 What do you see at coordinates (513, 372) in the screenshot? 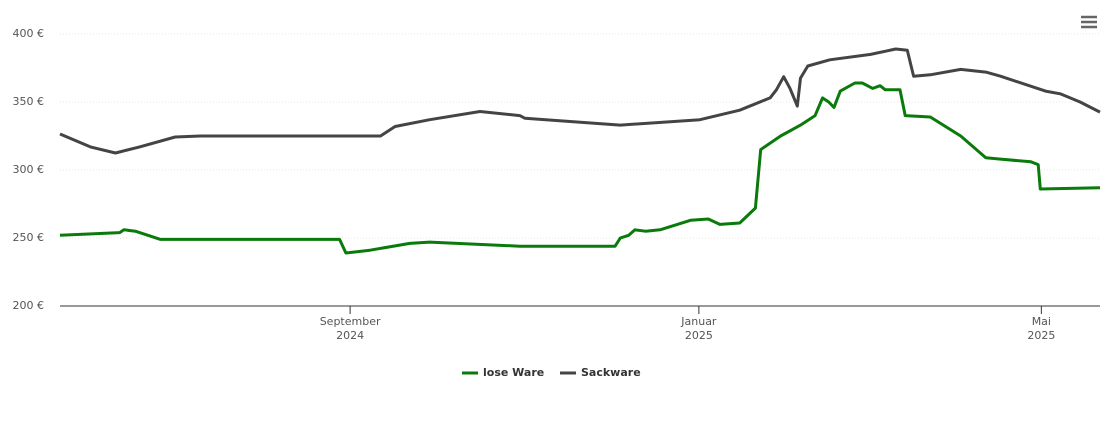
I see `legend-label: lose Ware` at bounding box center [513, 372].